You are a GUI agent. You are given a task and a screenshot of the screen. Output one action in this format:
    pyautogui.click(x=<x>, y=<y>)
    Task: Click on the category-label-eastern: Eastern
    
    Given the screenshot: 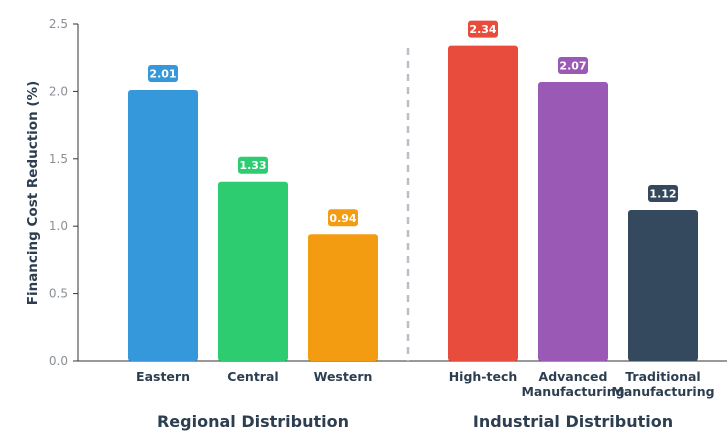 What is the action you would take?
    pyautogui.click(x=163, y=376)
    